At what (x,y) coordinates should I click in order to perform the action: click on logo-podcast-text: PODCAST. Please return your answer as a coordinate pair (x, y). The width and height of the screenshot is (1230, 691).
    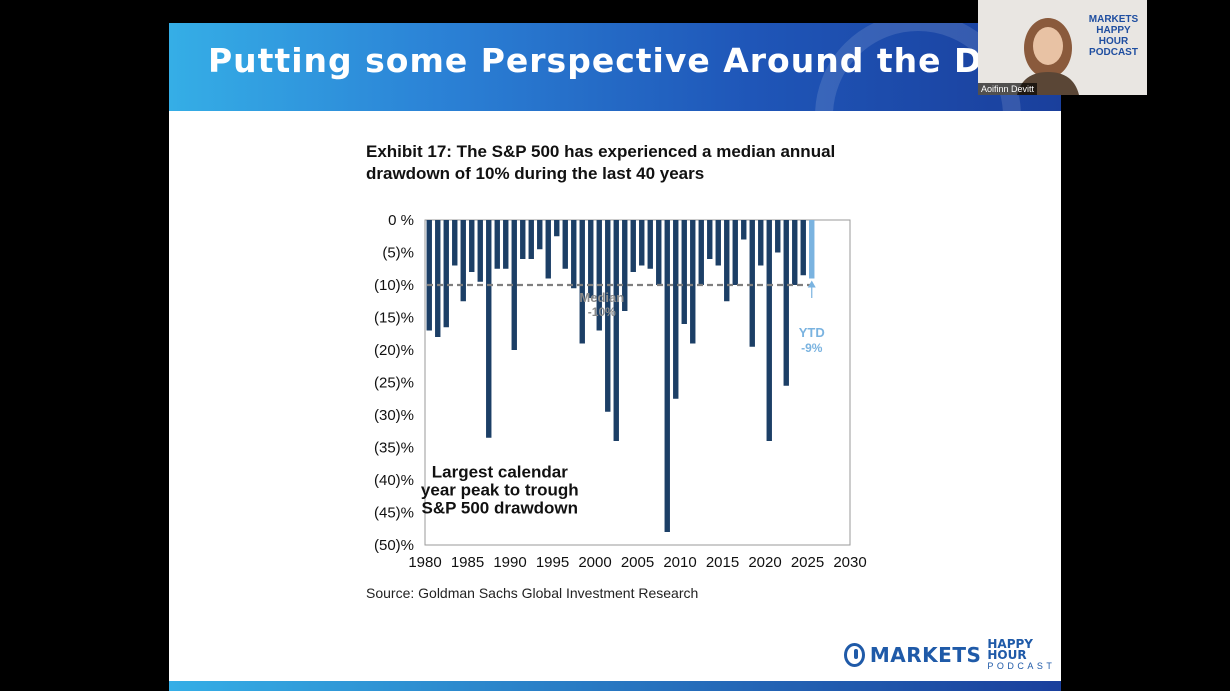
    Looking at the image, I should click on (1021, 665).